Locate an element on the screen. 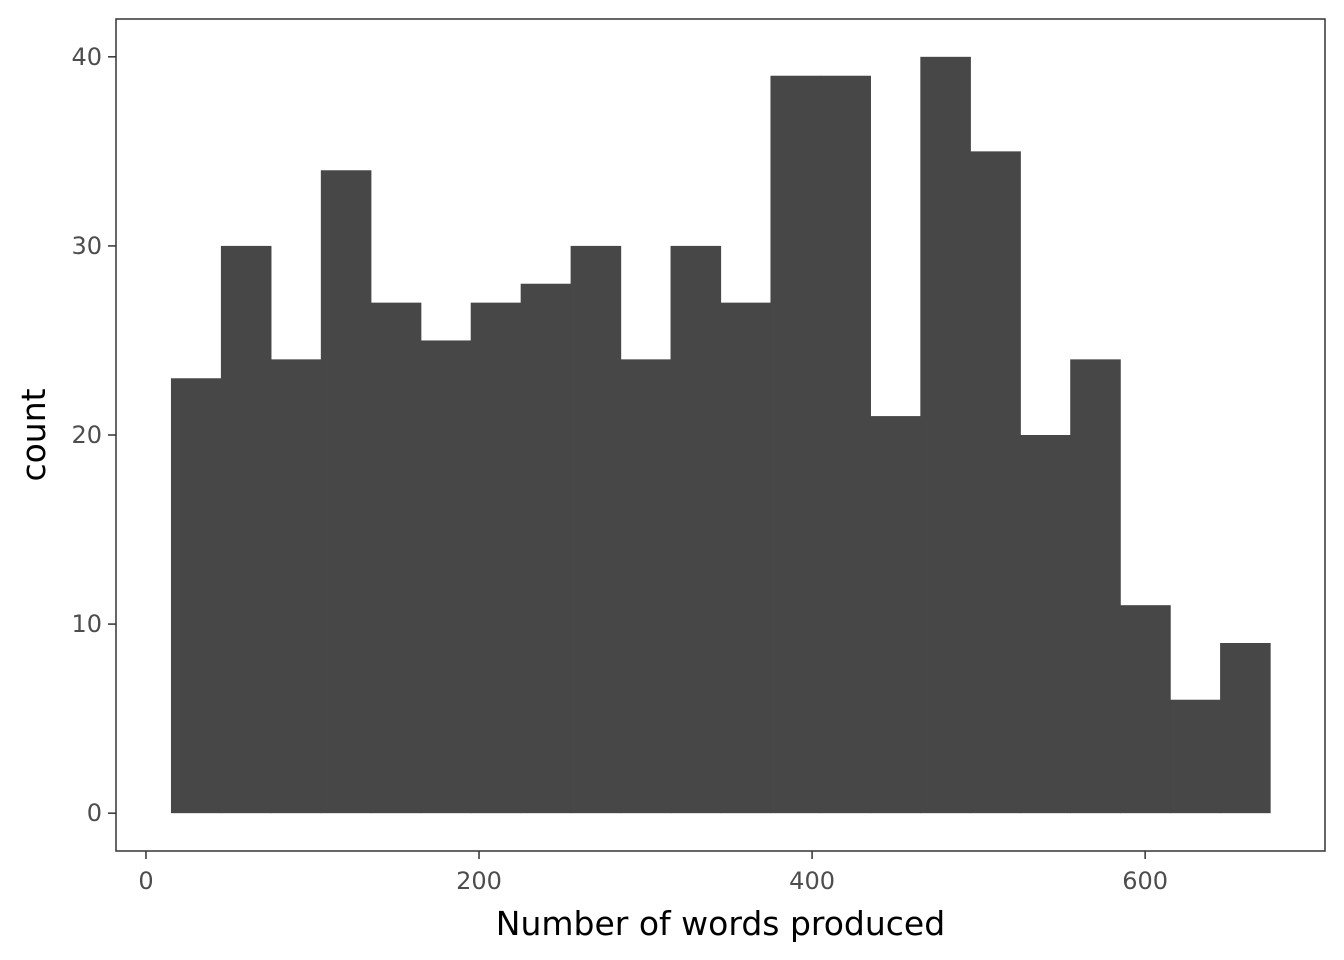 This screenshot has height=960, width=1344. y-tick-label: 20 is located at coordinates (86, 435).